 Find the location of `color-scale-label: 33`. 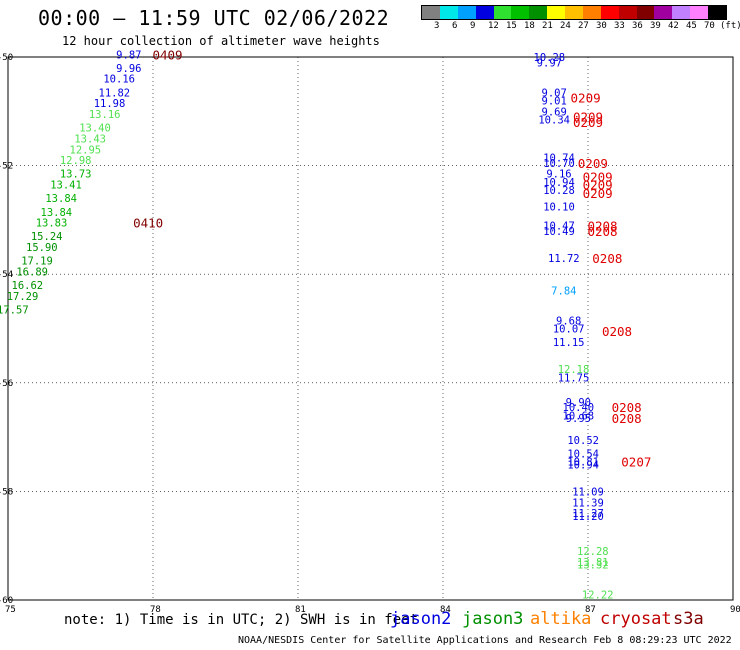

color-scale-label: 33 is located at coordinates (619, 26).